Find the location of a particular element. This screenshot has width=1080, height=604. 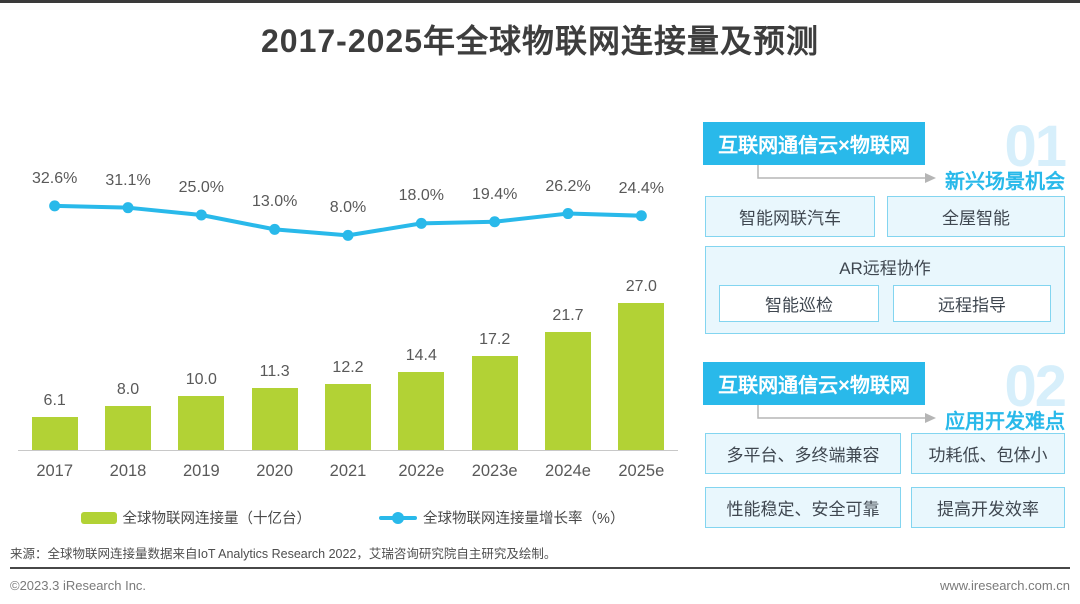

scenario-box-connected-car: 智能网联汽车 is located at coordinates (790, 216).